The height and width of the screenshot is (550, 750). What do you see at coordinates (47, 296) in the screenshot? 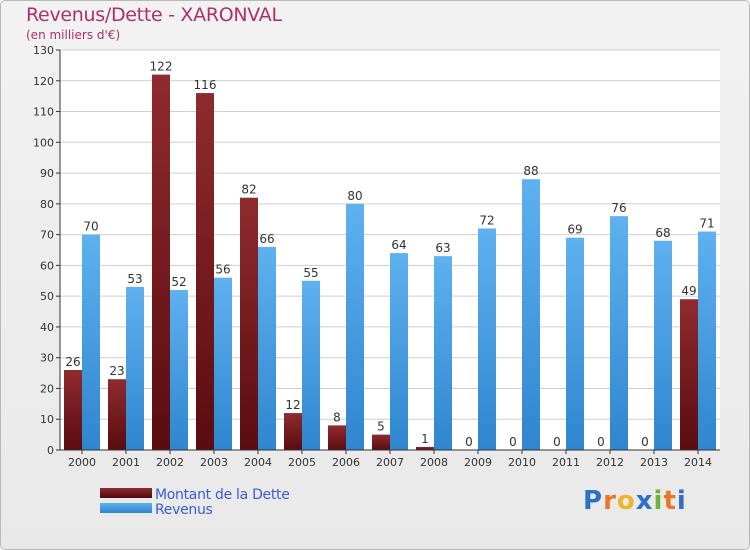
I see `y-tick-label: 50` at bounding box center [47, 296].